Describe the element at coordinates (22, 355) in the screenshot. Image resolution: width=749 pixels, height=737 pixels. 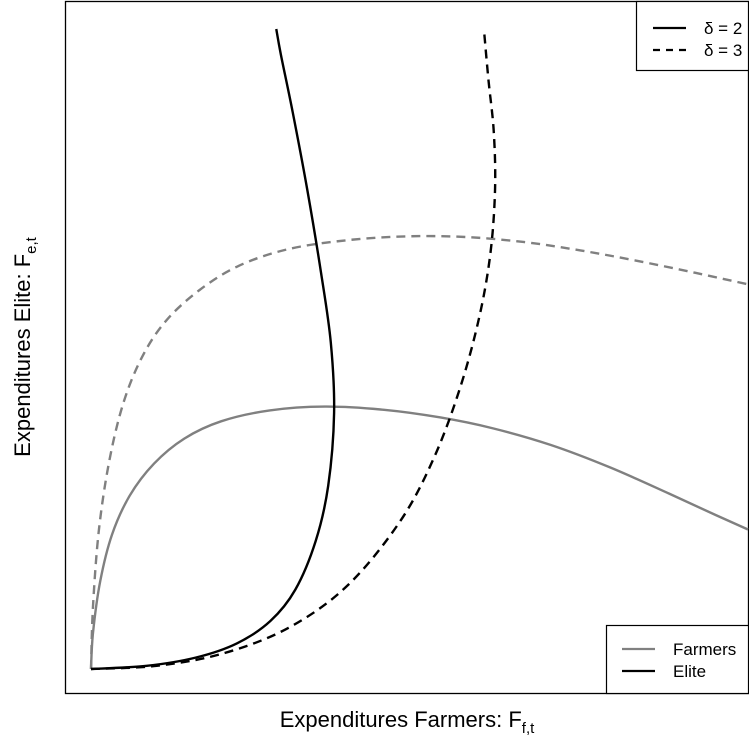
I see `y-axis-label-main: Expenditures Elite: F` at that location.